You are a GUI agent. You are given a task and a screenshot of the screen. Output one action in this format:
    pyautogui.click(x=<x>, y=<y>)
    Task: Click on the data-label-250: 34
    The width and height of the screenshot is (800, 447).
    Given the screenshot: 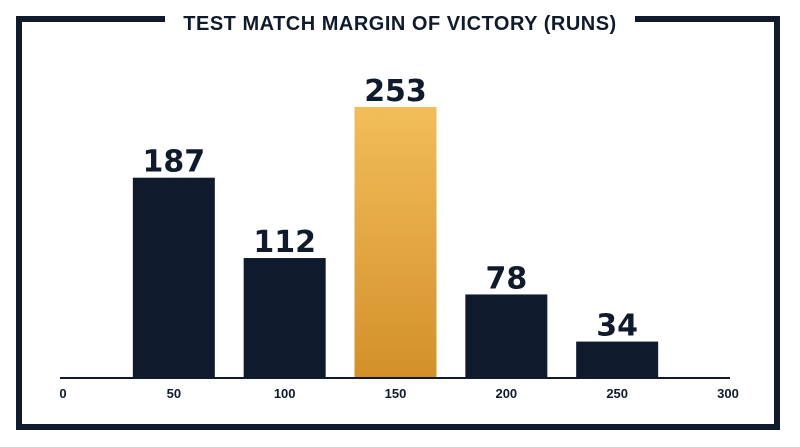 What is the action you would take?
    pyautogui.click(x=617, y=326)
    